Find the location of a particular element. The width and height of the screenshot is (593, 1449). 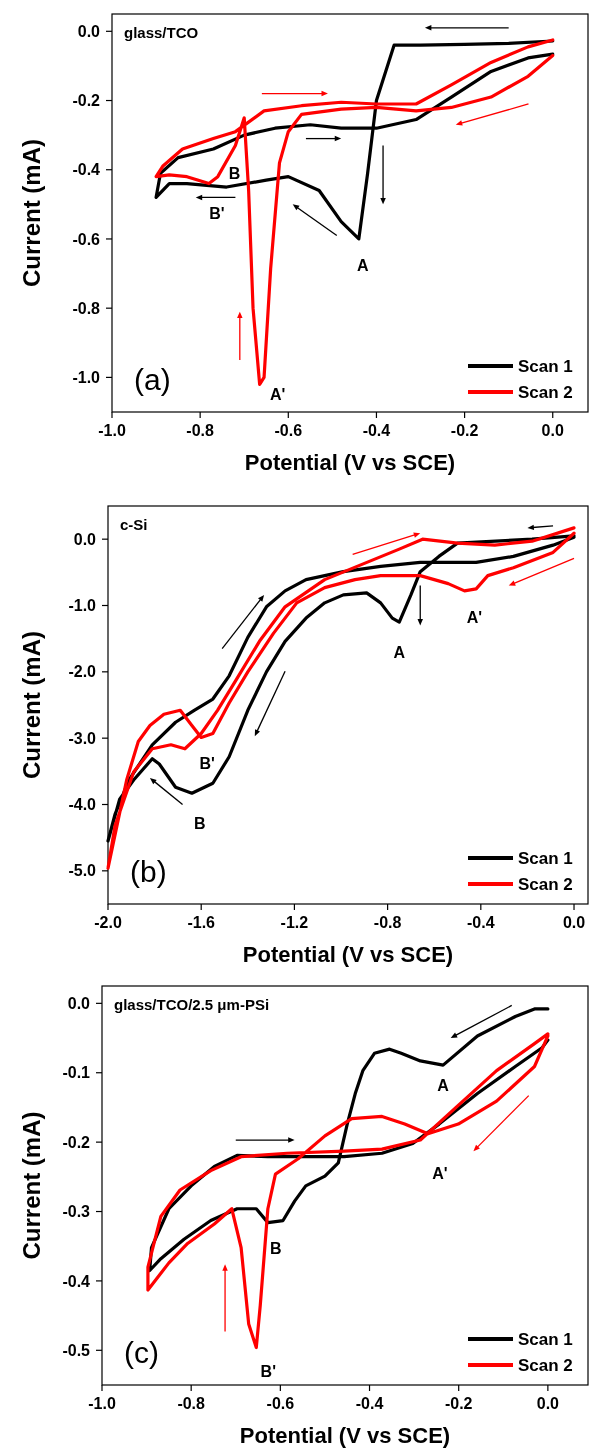

y-tick-label: -0.1 is located at coordinates (76, 1073).